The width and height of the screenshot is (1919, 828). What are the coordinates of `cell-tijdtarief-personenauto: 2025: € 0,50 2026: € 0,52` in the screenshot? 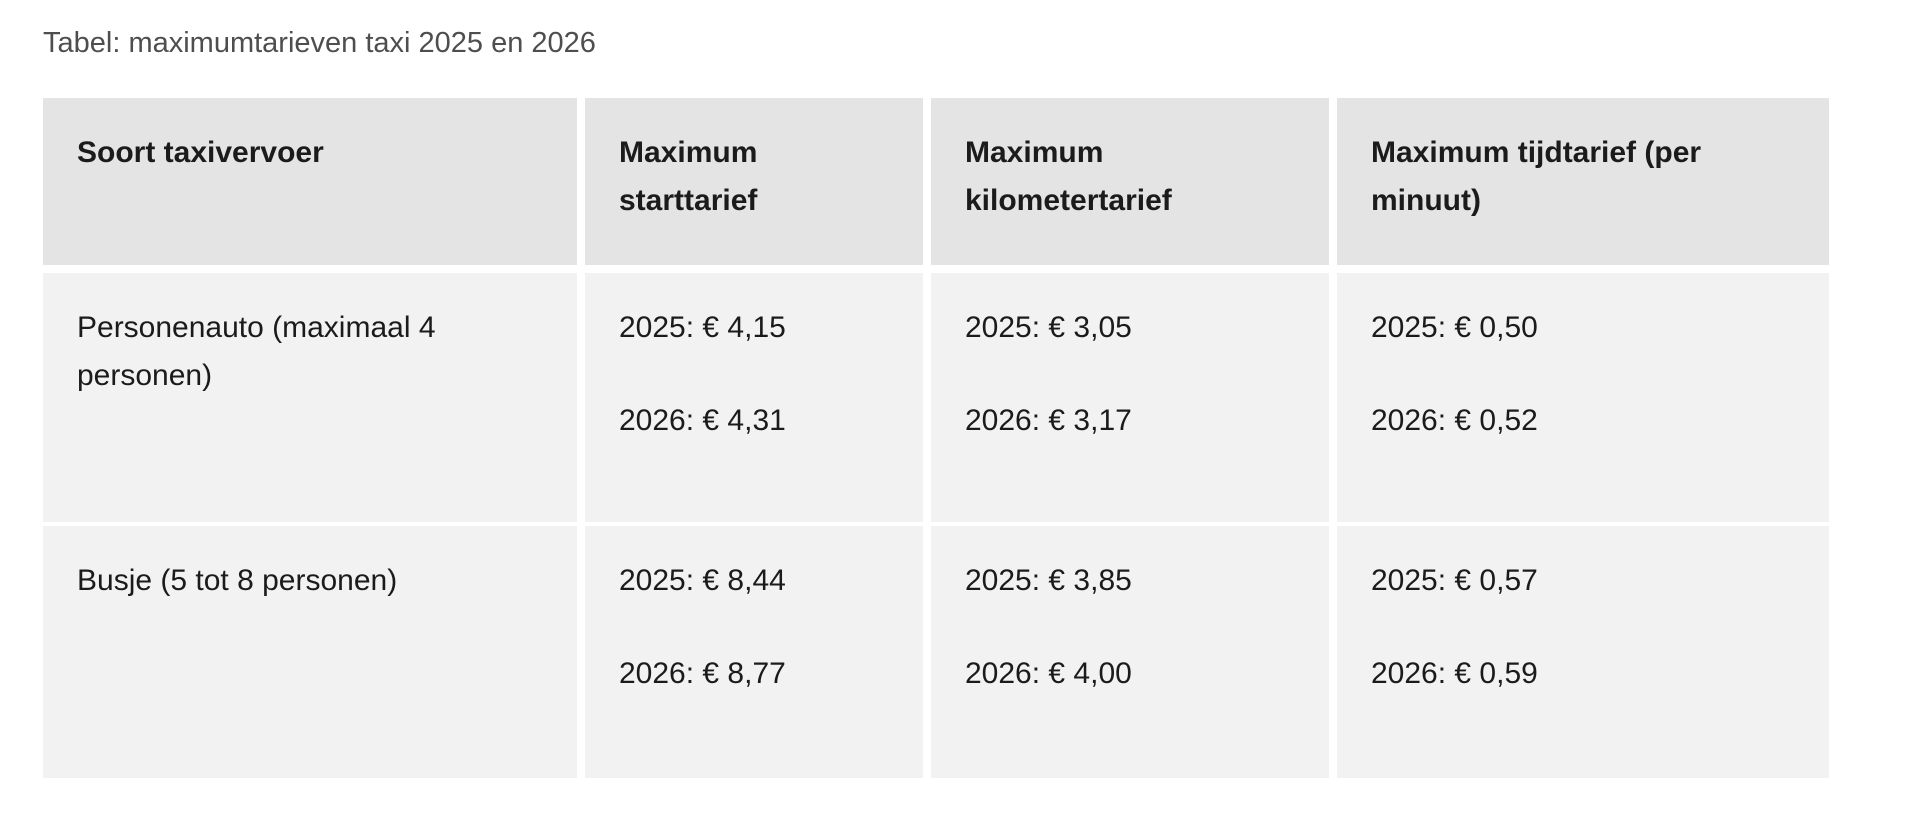 It's located at (1583, 397).